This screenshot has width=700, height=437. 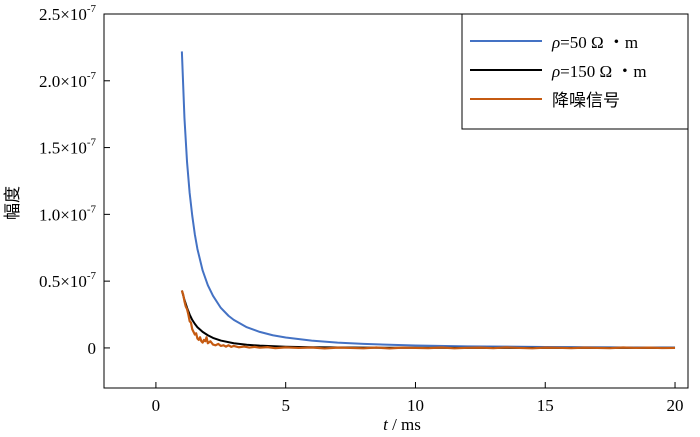 I want to click on legend-label-rho150: ρ=150 Ω ・m, so click(x=599, y=71).